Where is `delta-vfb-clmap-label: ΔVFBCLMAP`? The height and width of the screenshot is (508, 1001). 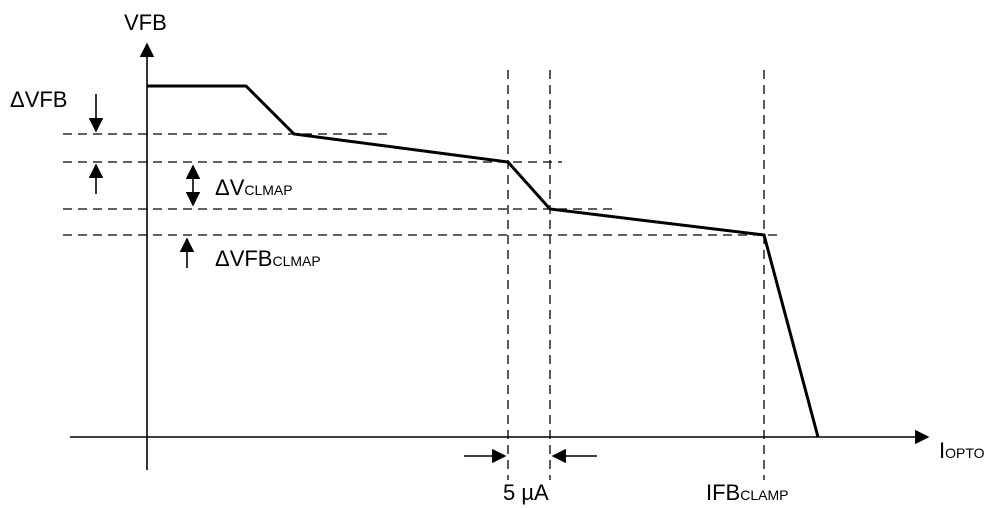 delta-vfb-clmap-label: ΔVFBCLMAP is located at coordinates (268, 258).